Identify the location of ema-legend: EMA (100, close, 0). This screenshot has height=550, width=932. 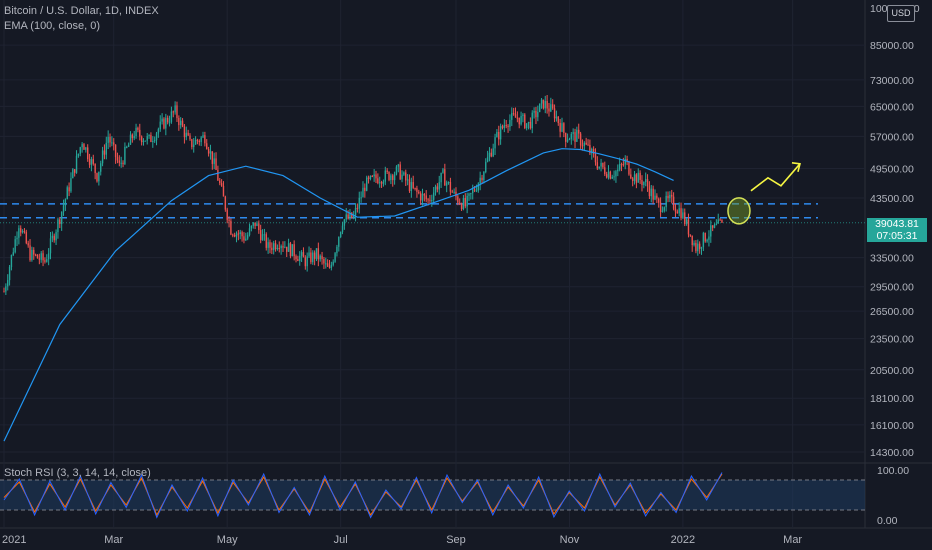
(52, 26).